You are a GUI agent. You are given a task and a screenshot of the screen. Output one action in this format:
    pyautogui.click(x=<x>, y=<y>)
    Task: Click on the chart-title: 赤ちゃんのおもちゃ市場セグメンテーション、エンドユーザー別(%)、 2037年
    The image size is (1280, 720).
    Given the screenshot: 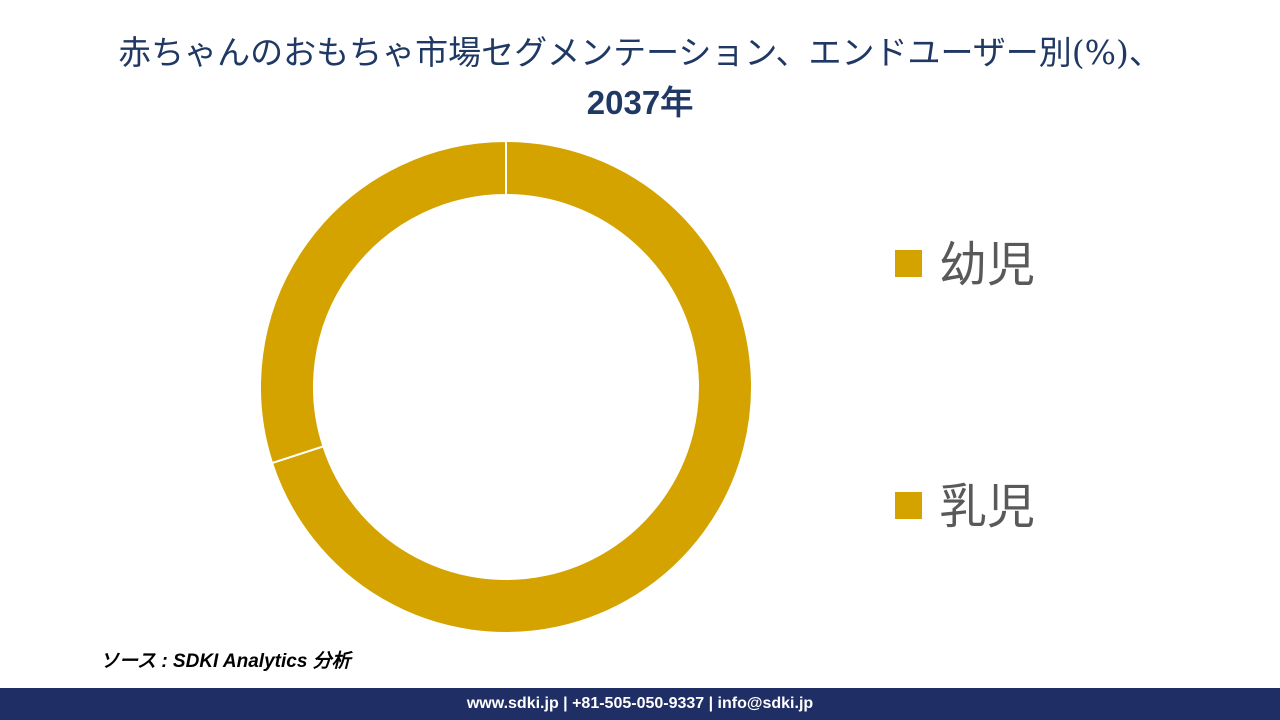 What is the action you would take?
    pyautogui.click(x=640, y=78)
    